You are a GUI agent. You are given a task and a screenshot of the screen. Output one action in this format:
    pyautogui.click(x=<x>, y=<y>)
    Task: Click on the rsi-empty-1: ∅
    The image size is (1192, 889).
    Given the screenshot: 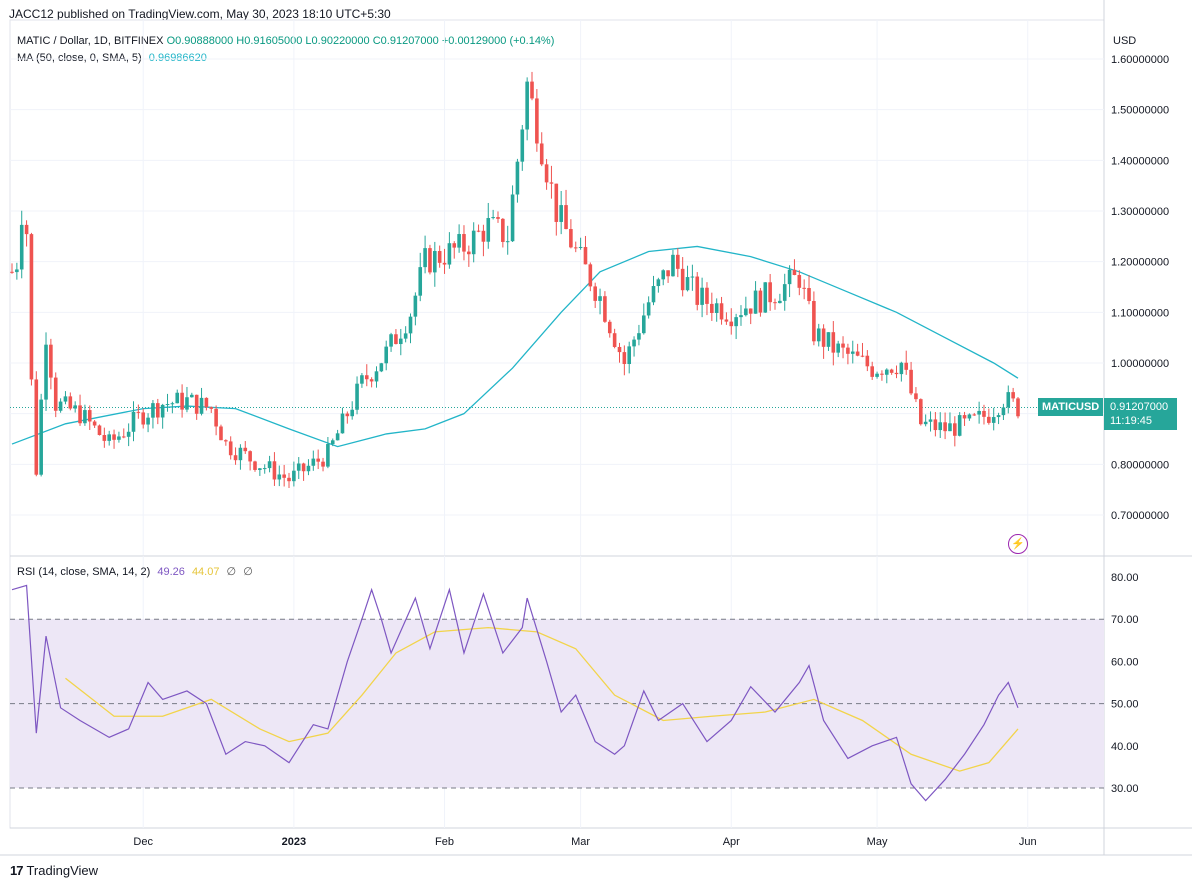 What is the action you would take?
    pyautogui.click(x=231, y=572)
    